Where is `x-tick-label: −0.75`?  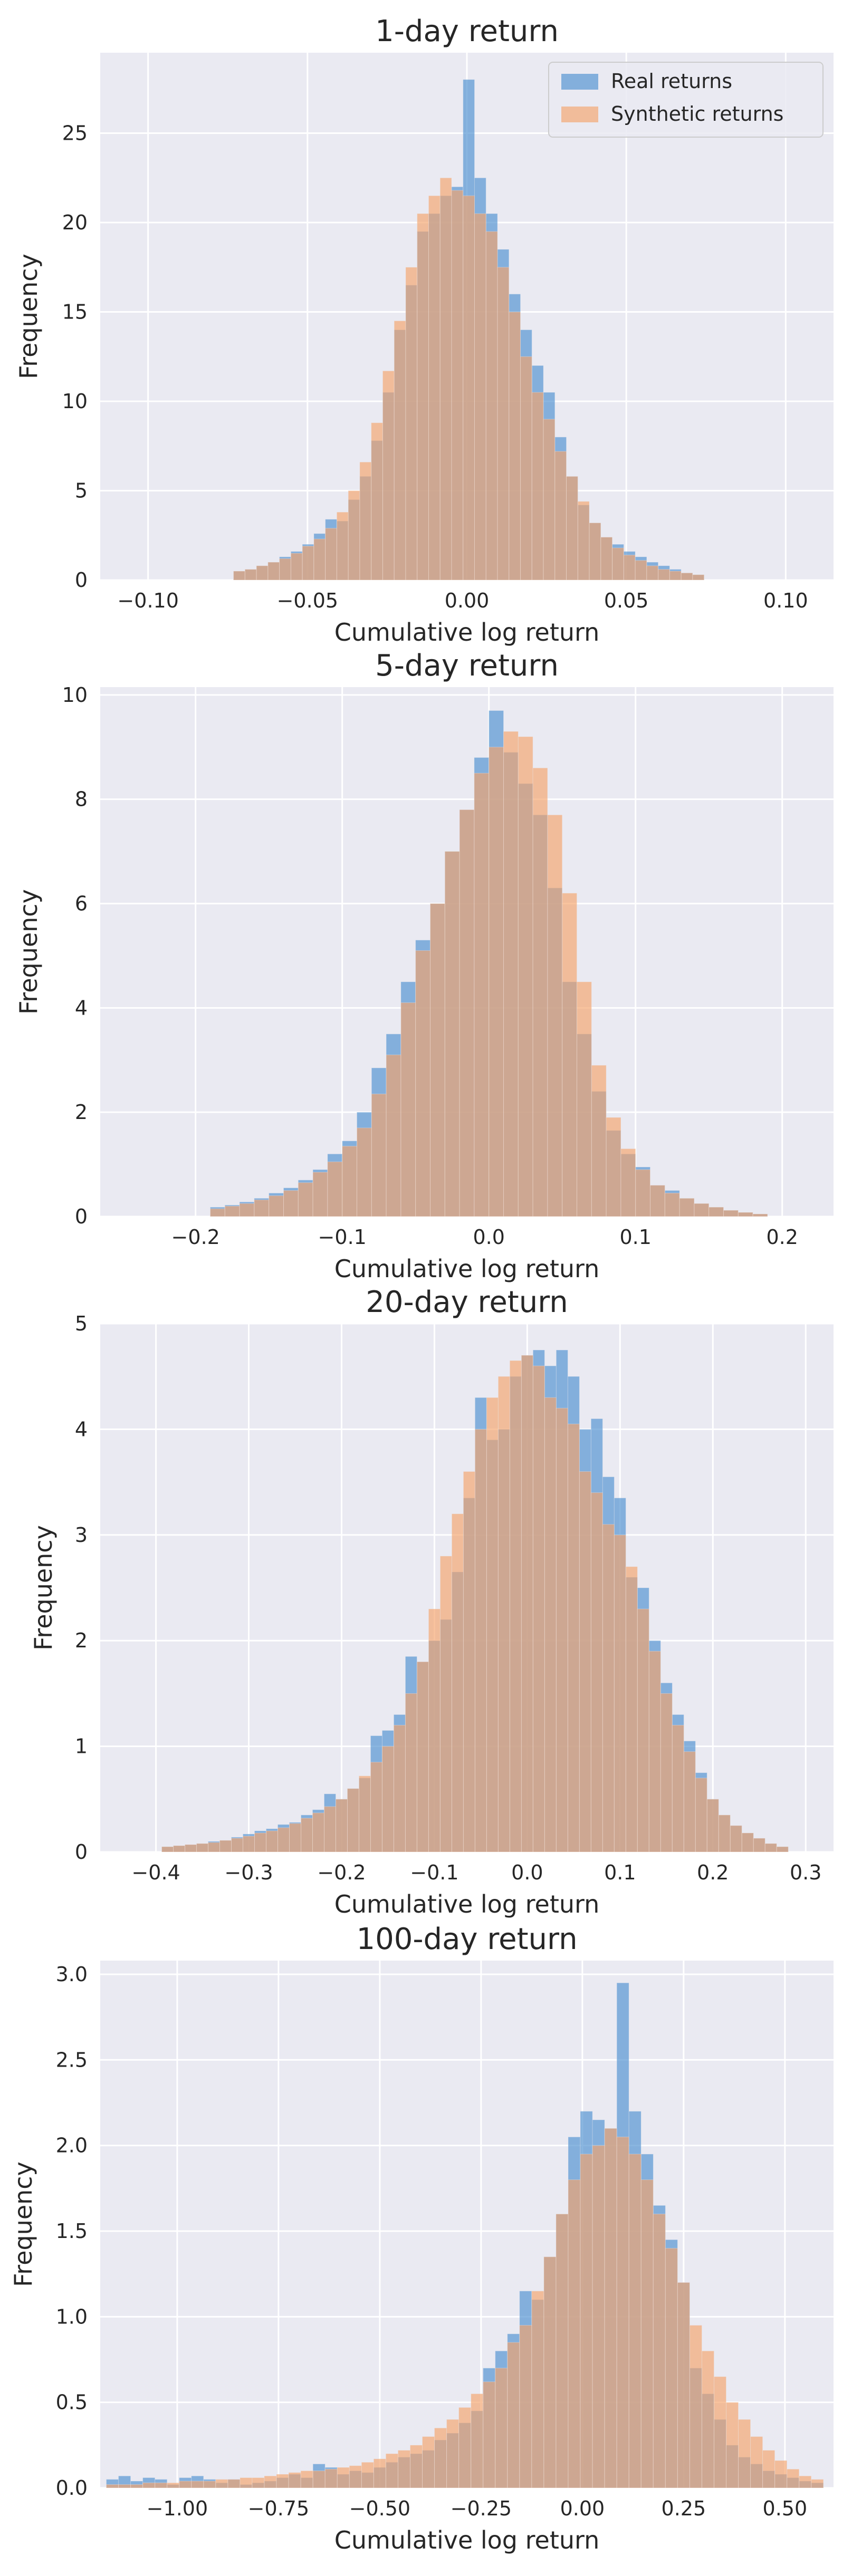 x-tick-label: −0.75 is located at coordinates (278, 2508).